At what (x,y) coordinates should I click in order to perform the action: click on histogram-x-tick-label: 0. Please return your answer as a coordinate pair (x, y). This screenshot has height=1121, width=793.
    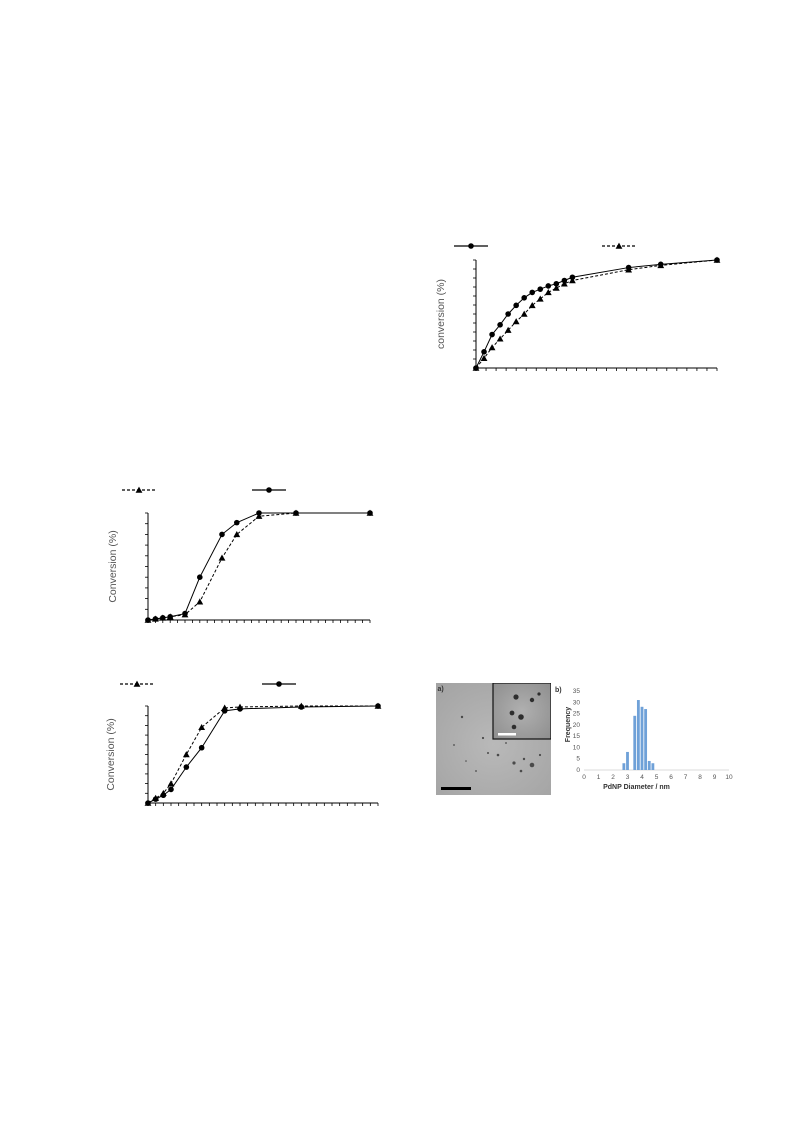
    Looking at the image, I should click on (584, 777).